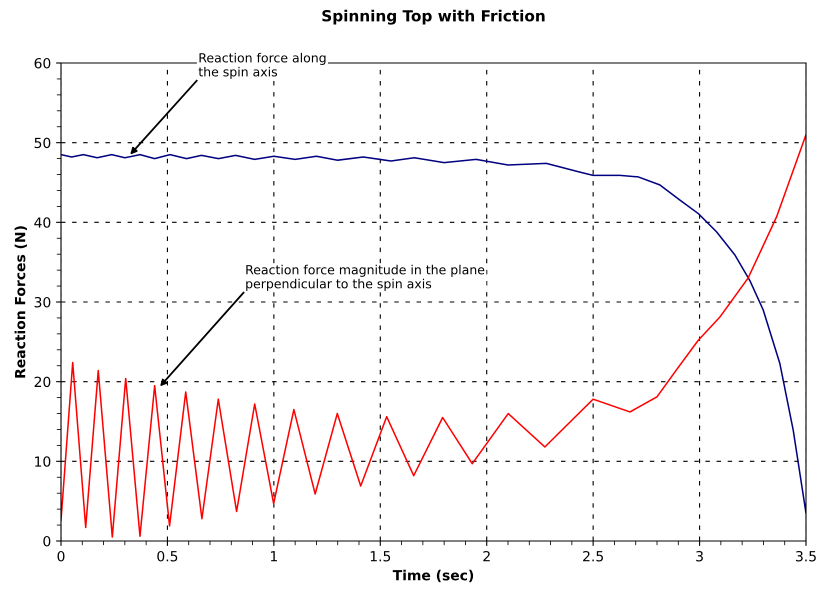 This screenshot has height=596, width=819. I want to click on y-tick-label: 40, so click(42, 222).